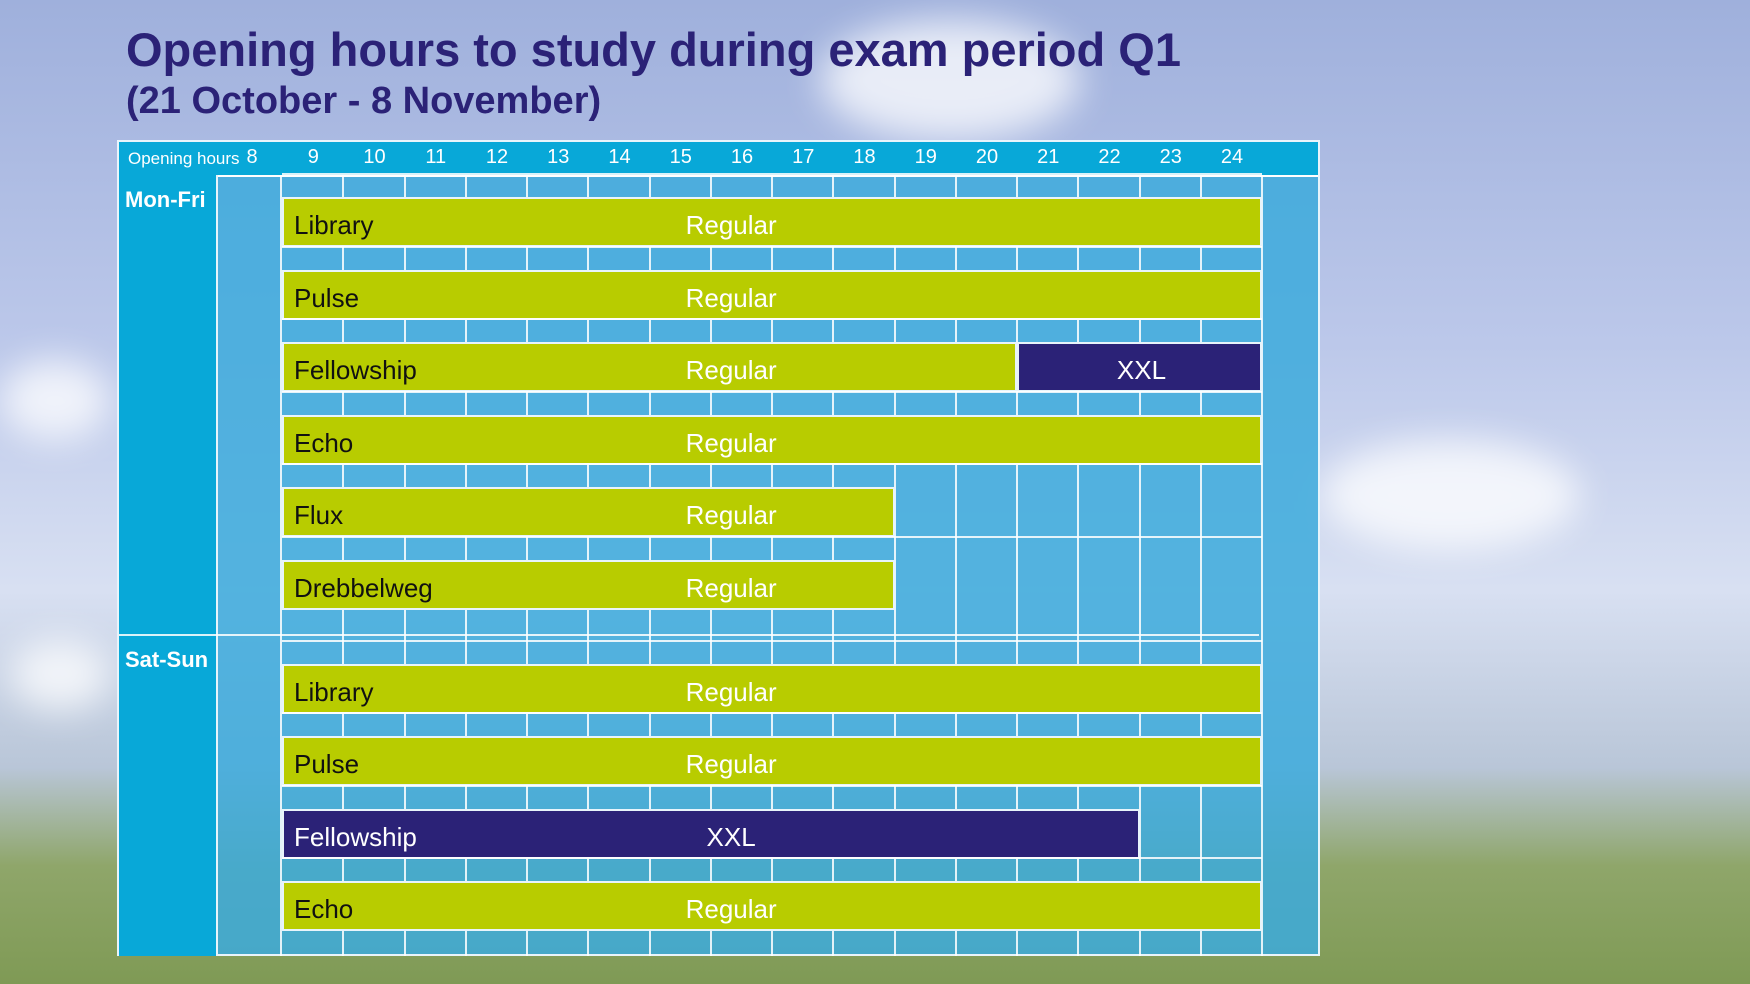  I want to click on hour-label: 13, so click(558, 157).